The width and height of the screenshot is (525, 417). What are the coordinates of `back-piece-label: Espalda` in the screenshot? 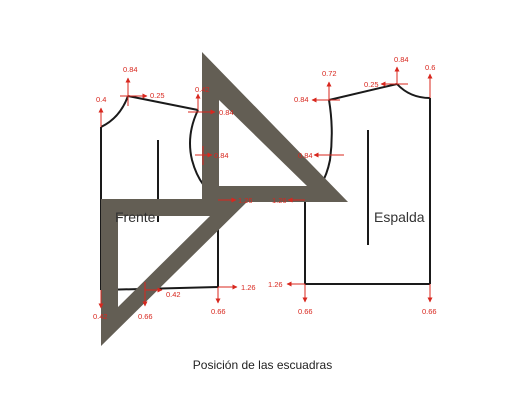 It's located at (399, 217).